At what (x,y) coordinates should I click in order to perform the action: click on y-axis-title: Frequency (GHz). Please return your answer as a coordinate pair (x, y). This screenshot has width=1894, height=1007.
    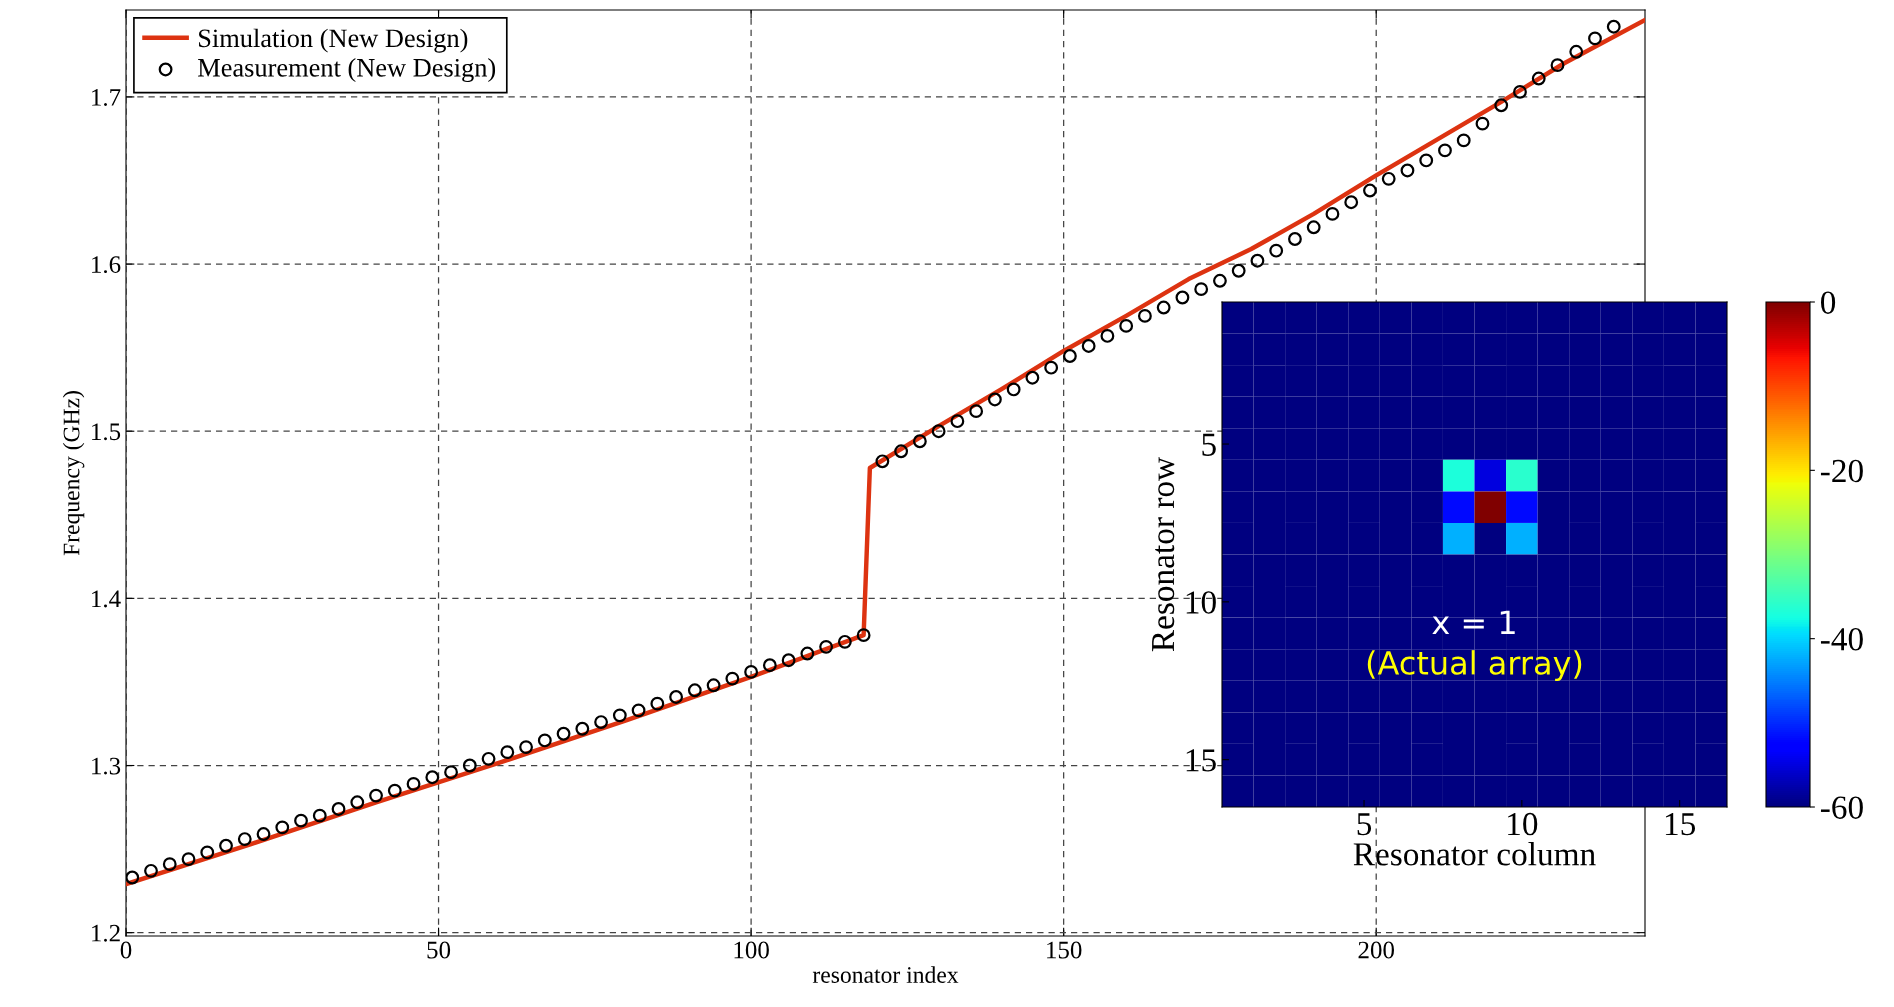
    Looking at the image, I should click on (73, 473).